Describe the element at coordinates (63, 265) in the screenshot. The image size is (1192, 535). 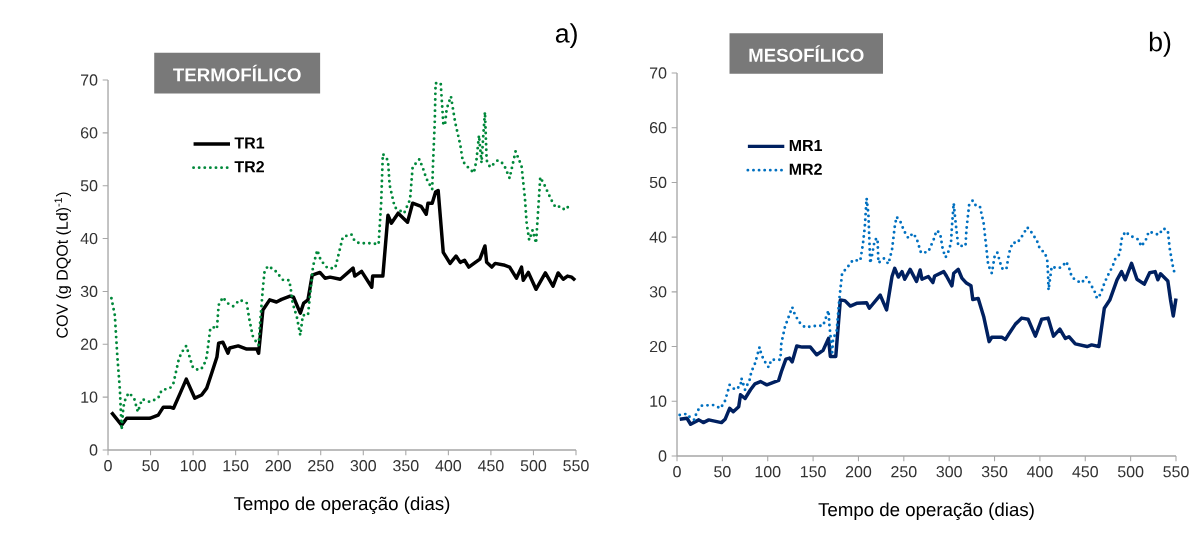
I see `y-axis-title: COV (g DQOt (Ld)$^{-1}$)` at that location.